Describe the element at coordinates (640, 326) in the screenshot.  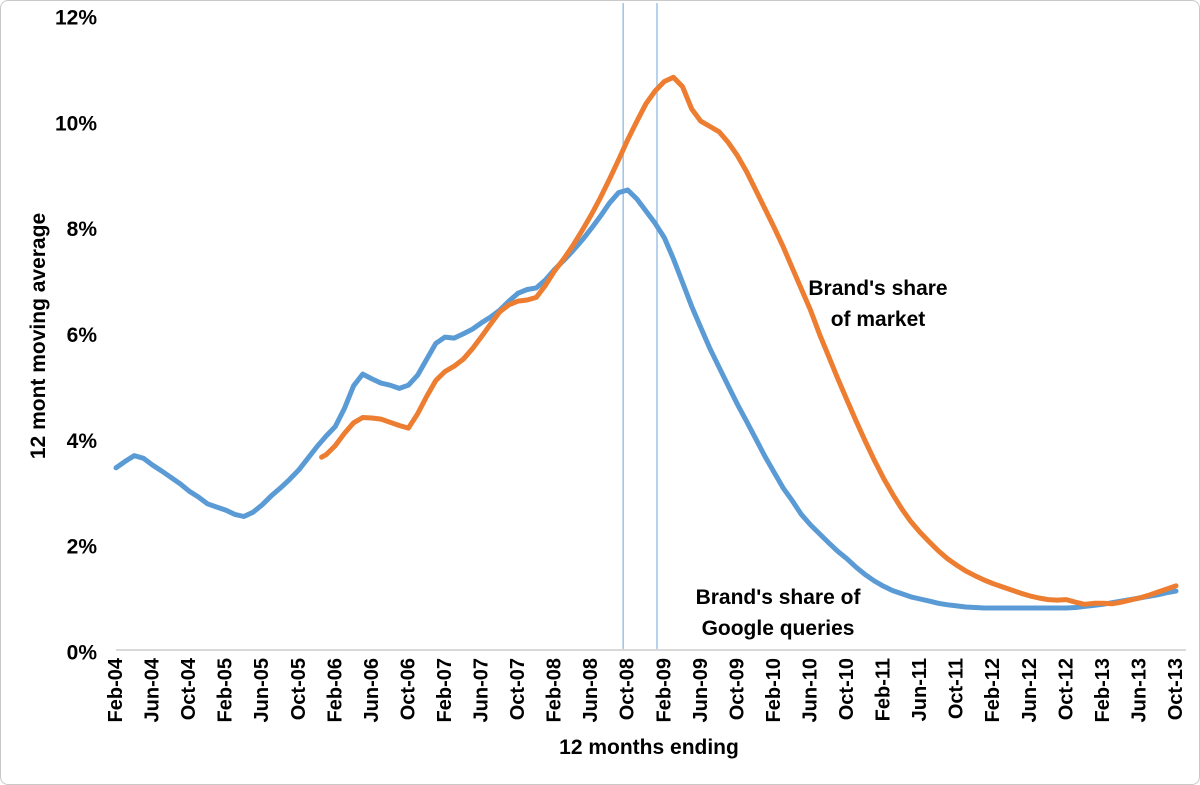
I see `vertical-reference-lines` at that location.